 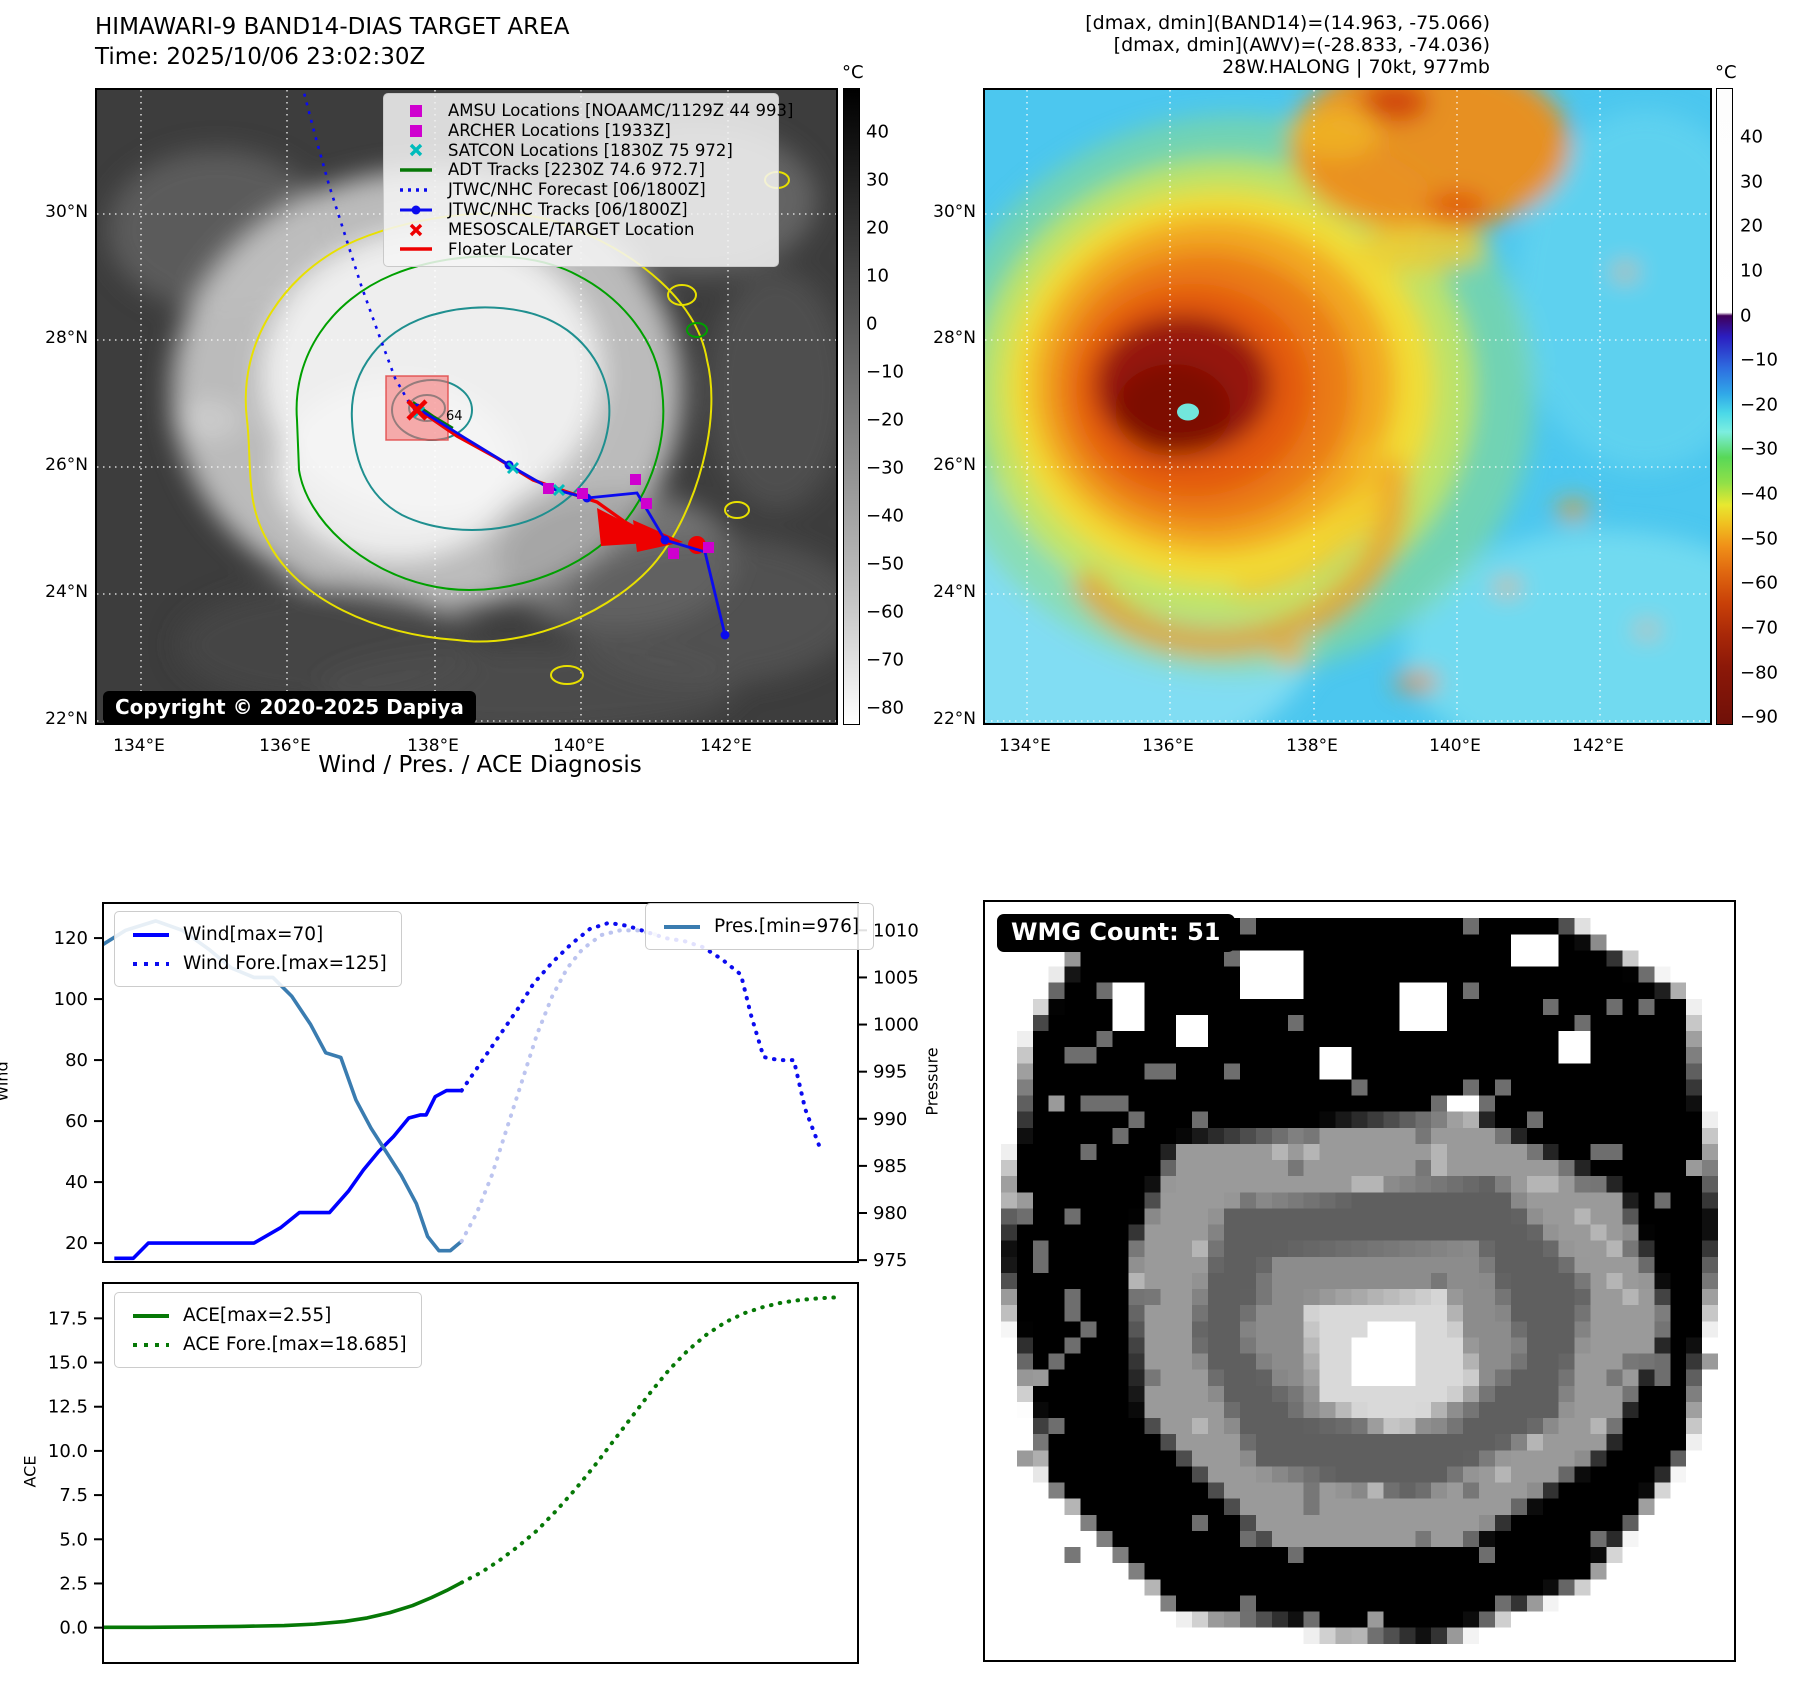 I want to click on y-tick-label: 5.0, so click(x=73, y=1539).